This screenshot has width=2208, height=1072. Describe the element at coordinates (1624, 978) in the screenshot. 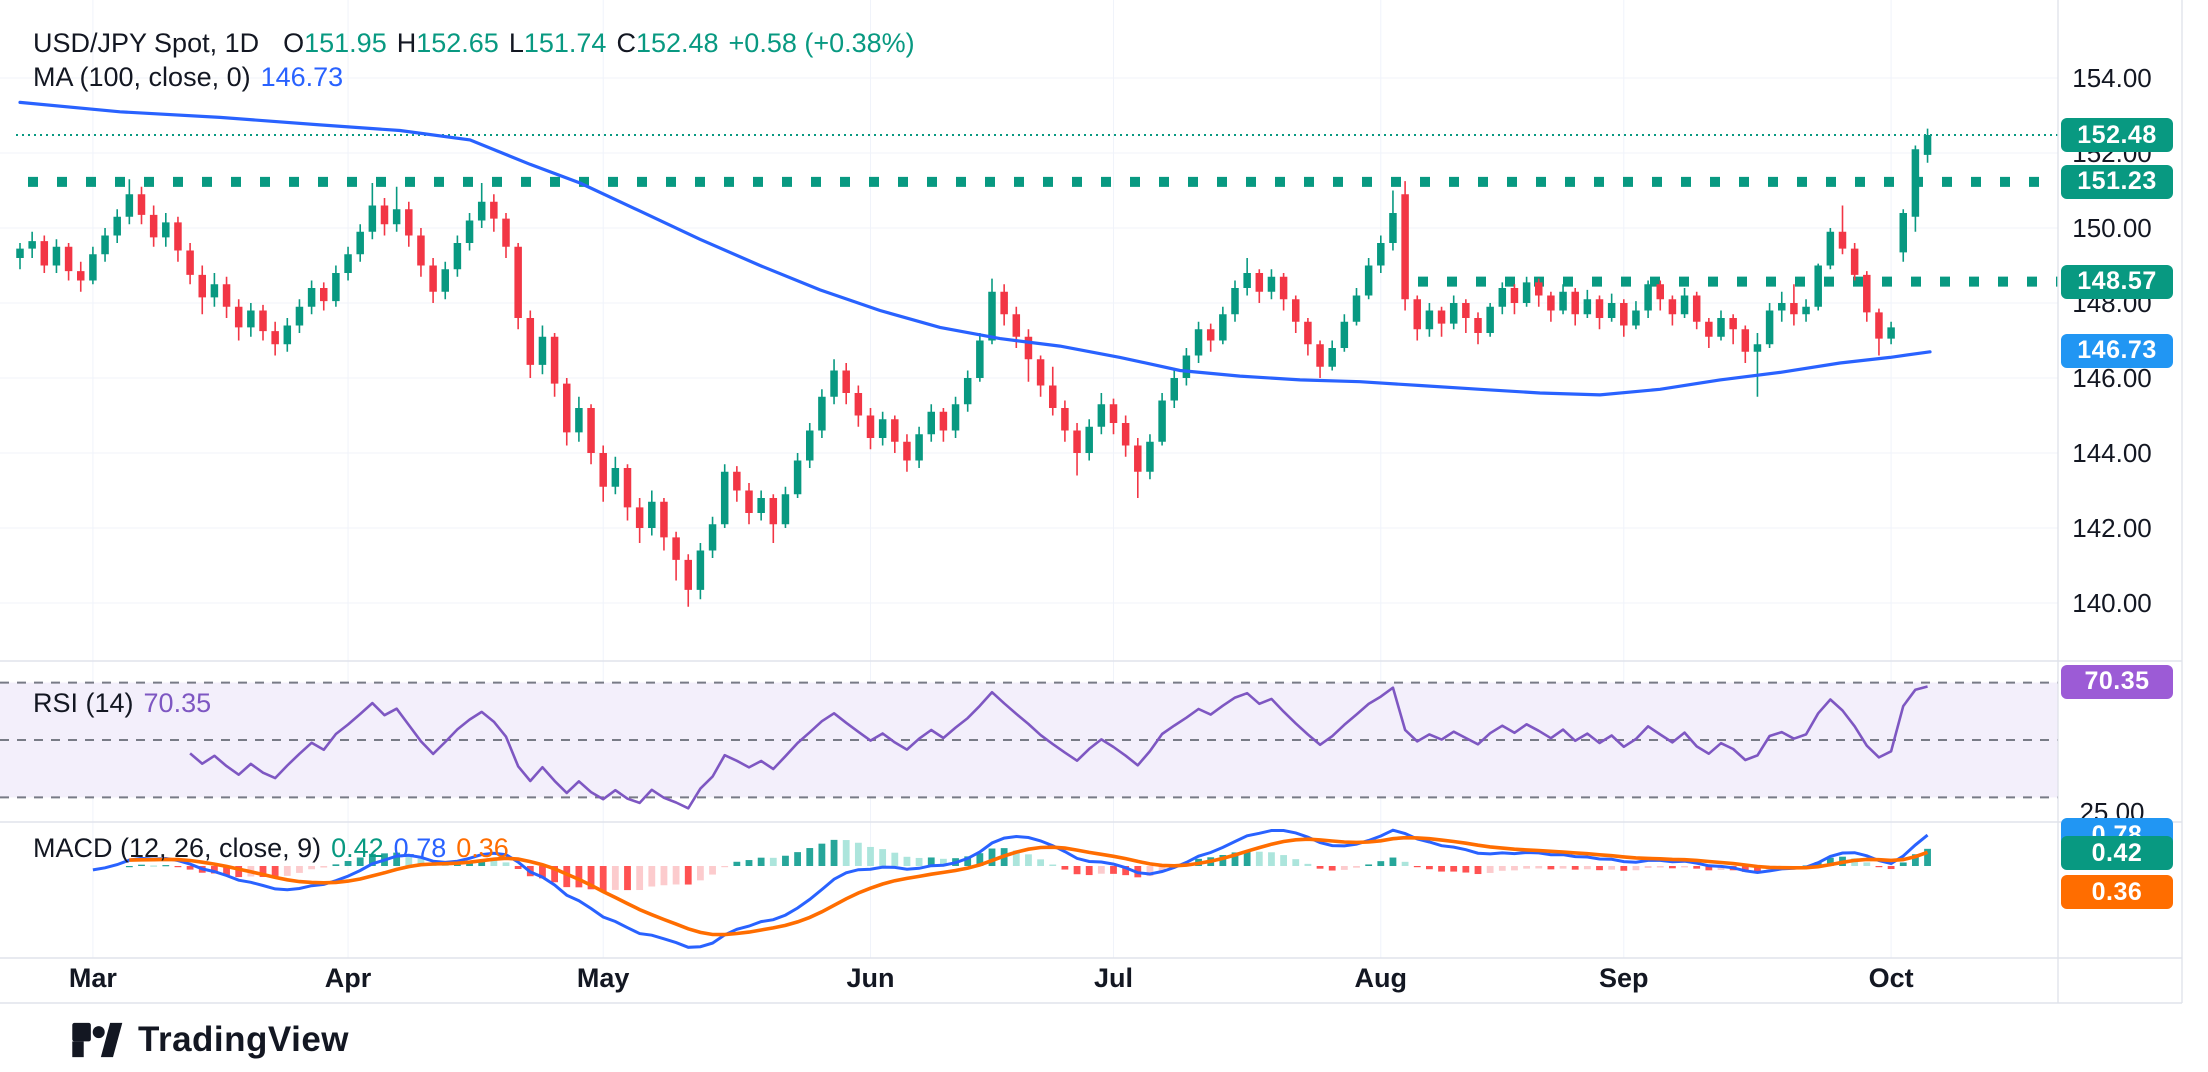

I see `time-axis-label: Sep` at that location.